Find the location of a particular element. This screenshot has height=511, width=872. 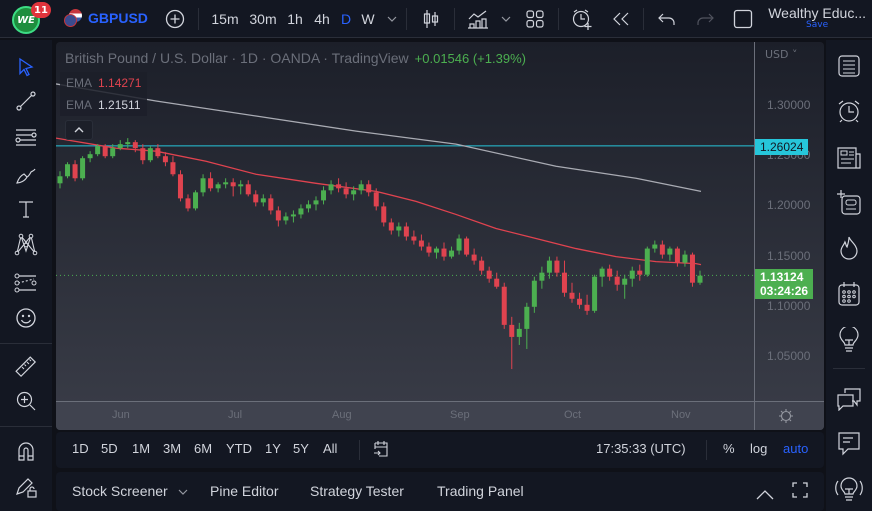

undo-icon is located at coordinates (666, 19).